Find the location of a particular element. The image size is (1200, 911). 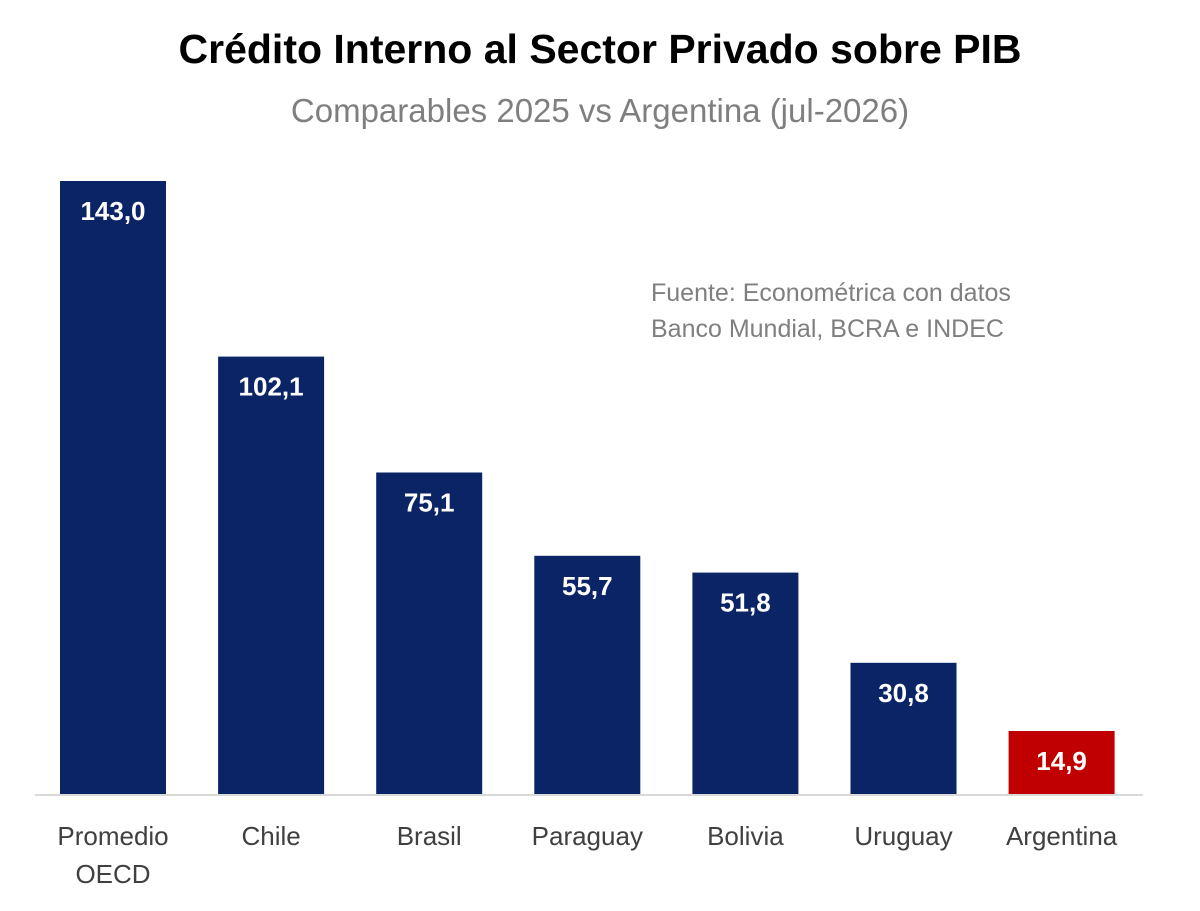

value-label-3: 55,7 is located at coordinates (587, 586).